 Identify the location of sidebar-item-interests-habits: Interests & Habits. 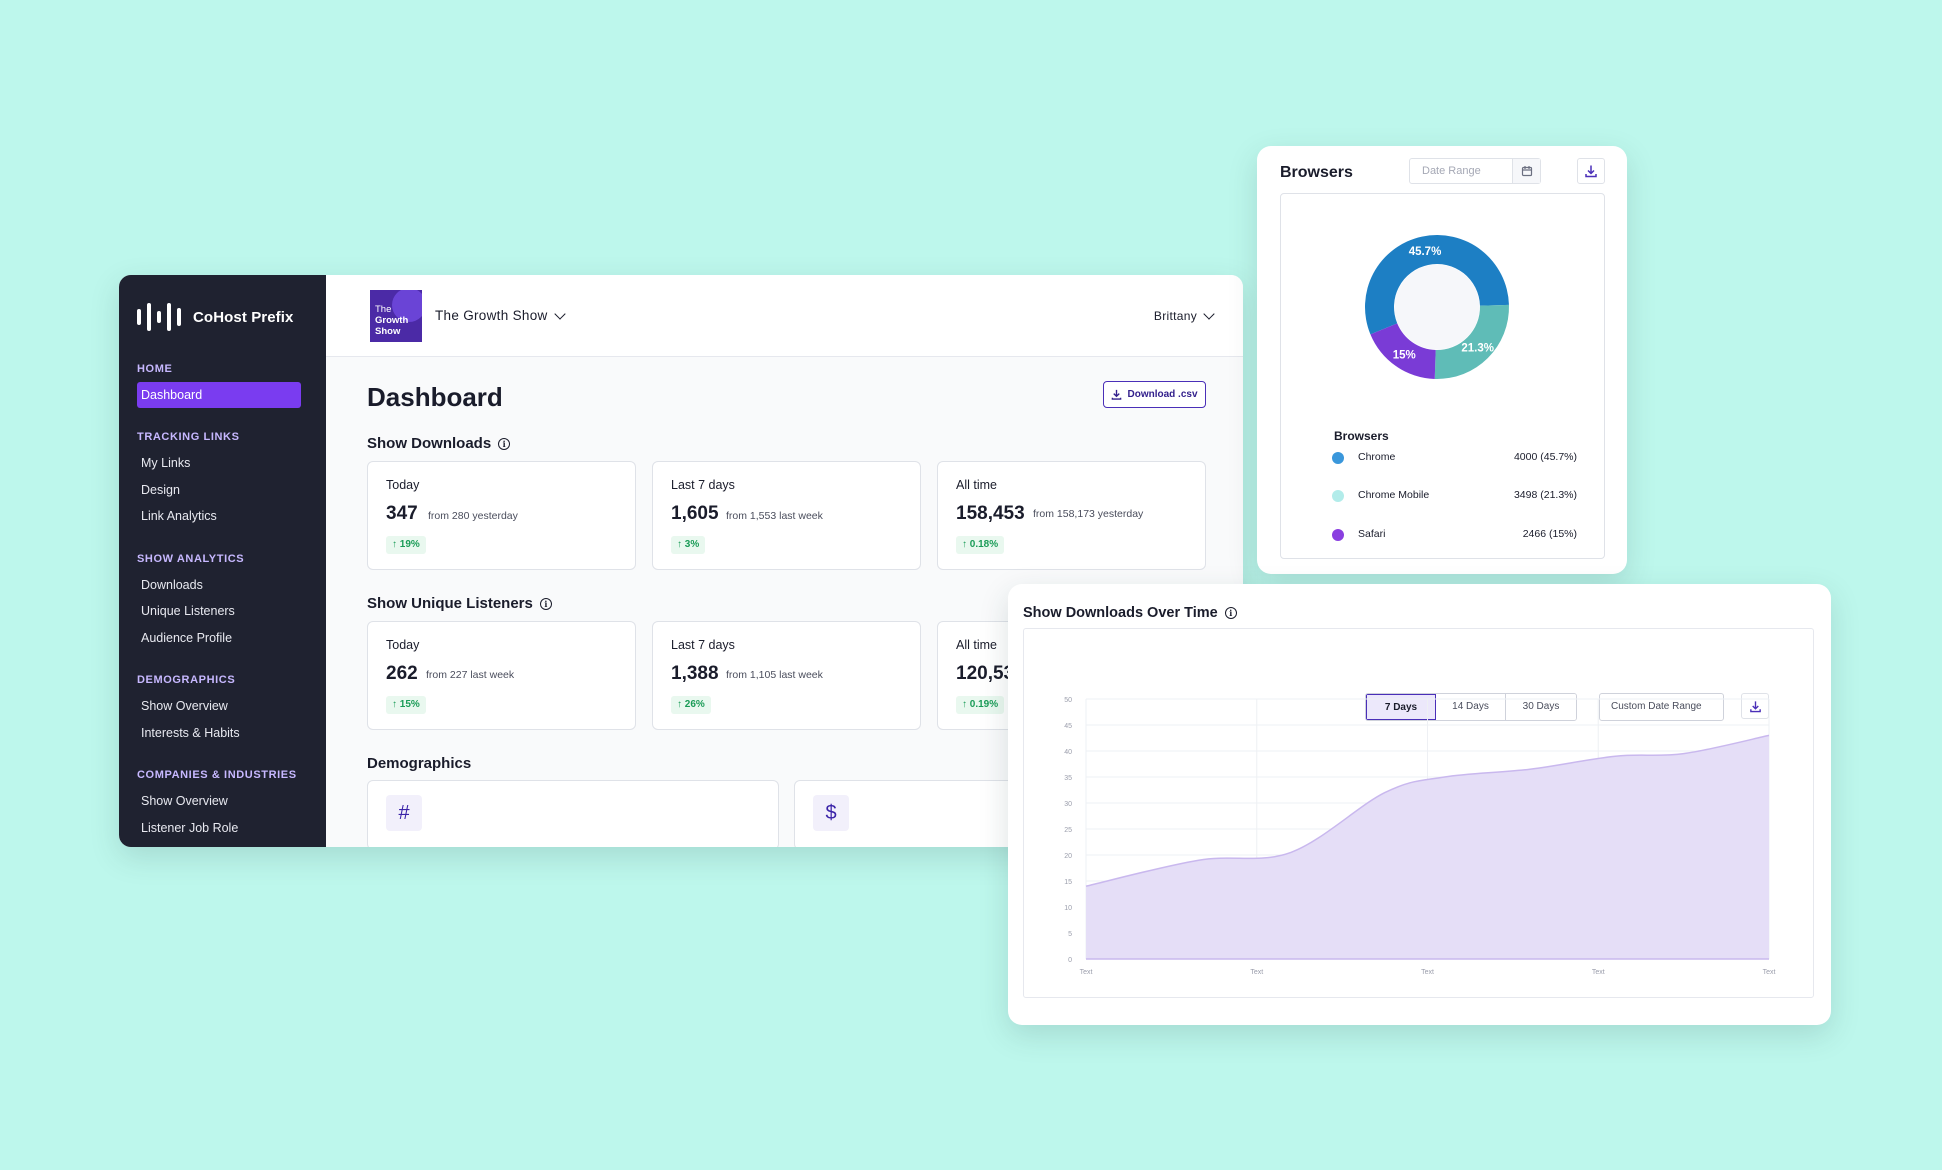
(190, 732).